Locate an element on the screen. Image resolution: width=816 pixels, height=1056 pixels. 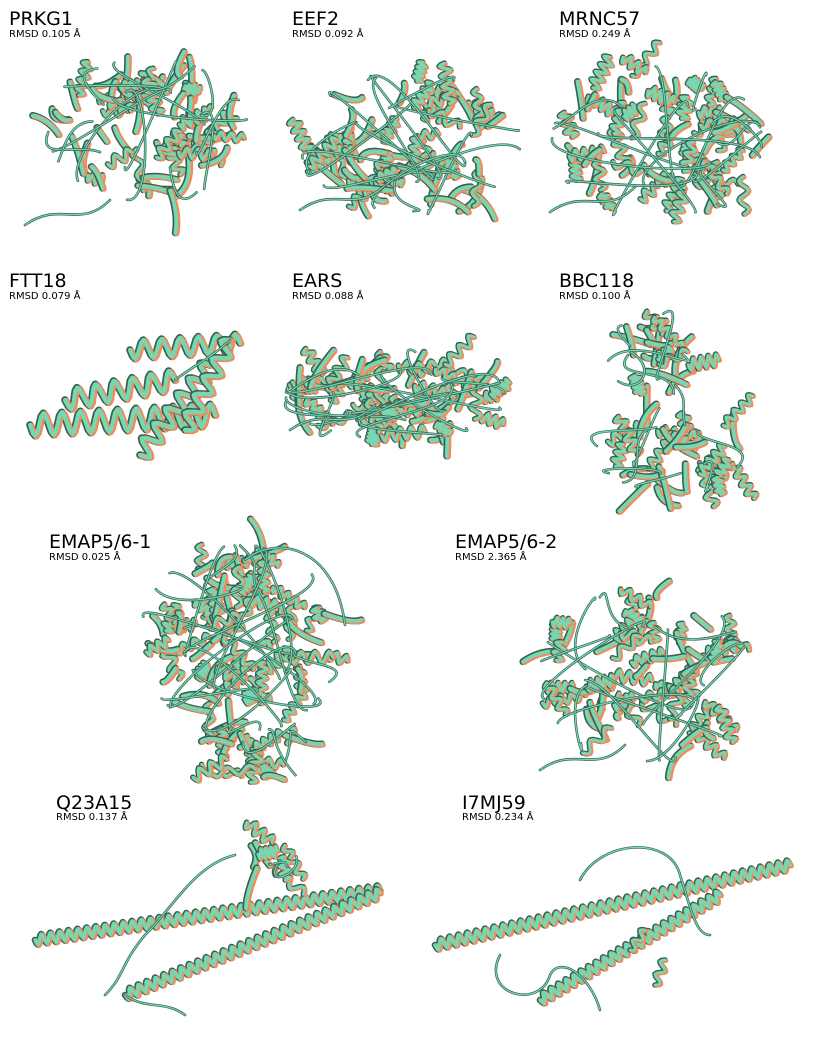
helix-long-upper is located at coordinates (612, 905).